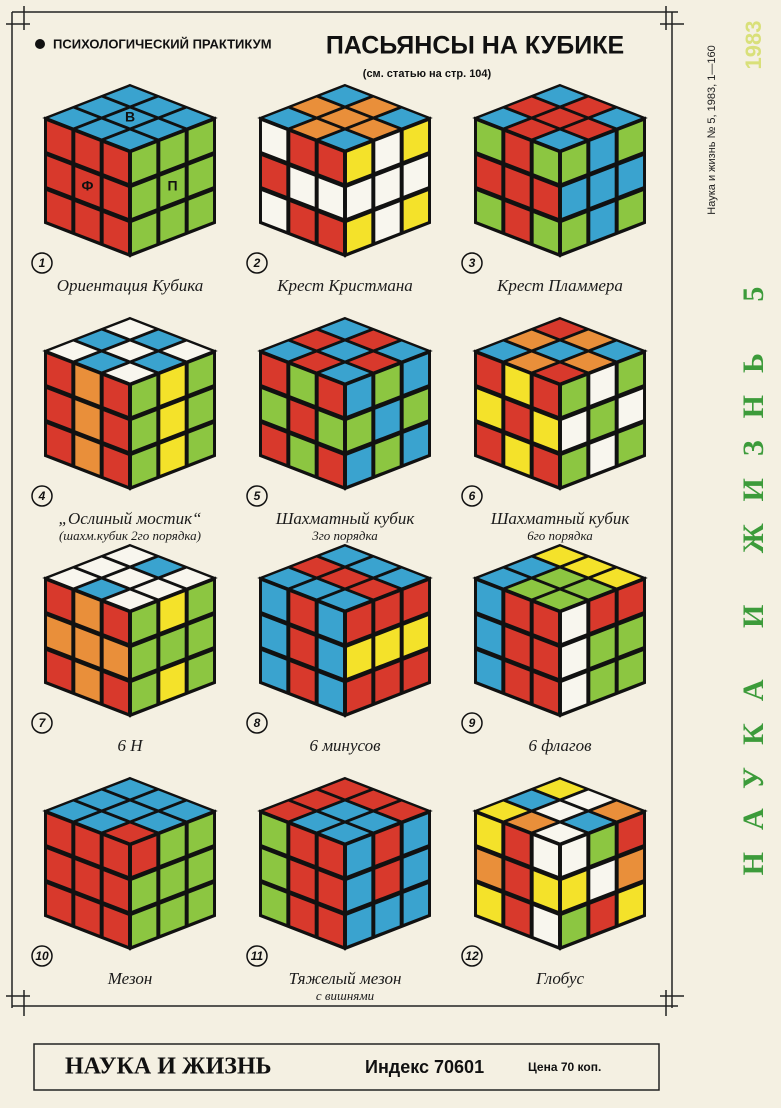 This screenshot has width=781, height=1108. What do you see at coordinates (472, 956) in the screenshot?
I see `cube-number: 12` at bounding box center [472, 956].